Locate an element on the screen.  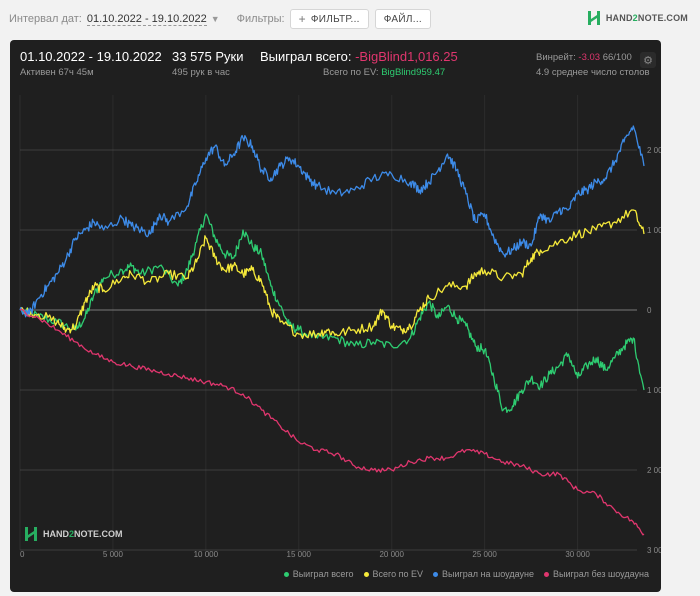
hand2note-logo-text: HAND2NOTE.COM is located at coordinates (646, 18).